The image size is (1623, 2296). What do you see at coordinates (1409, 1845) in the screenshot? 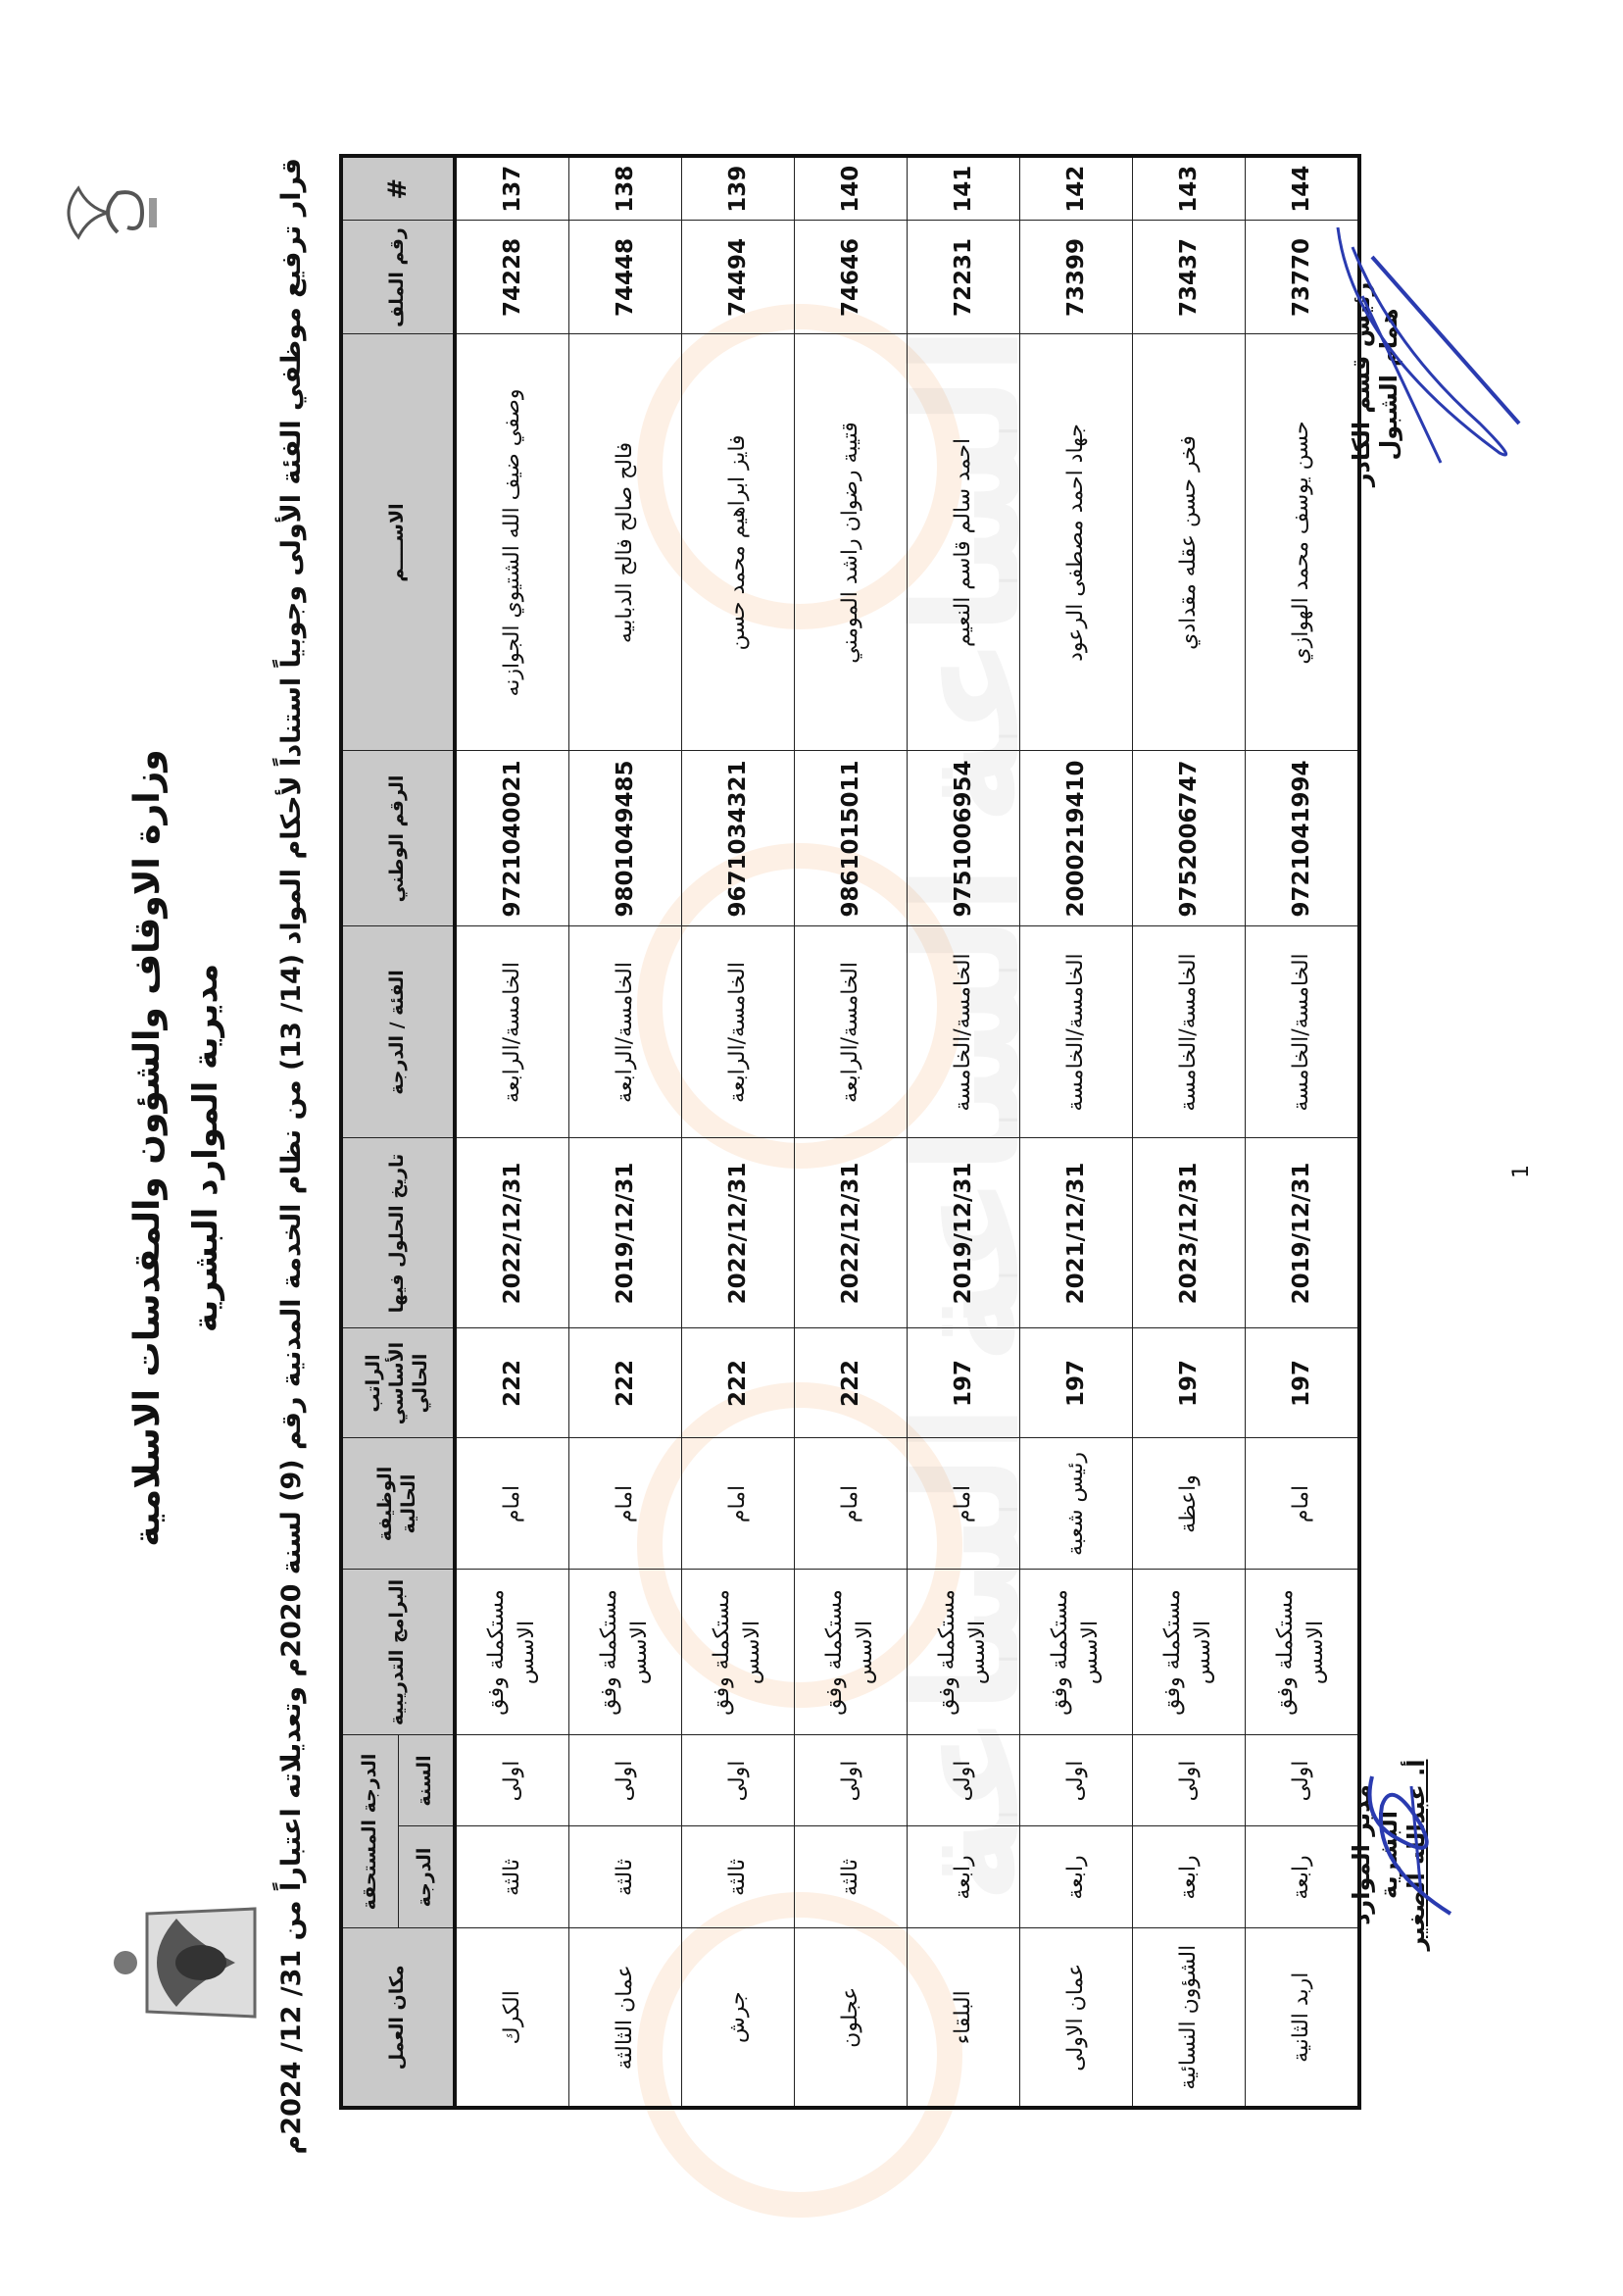
I see `hr-director-signature-icon` at bounding box center [1409, 1845].